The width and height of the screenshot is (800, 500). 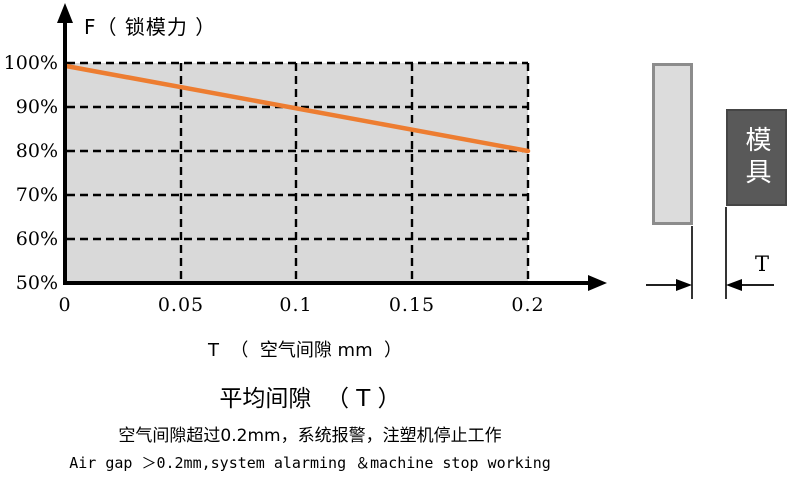 I want to click on y-tick-50: 50%, so click(x=36, y=283).